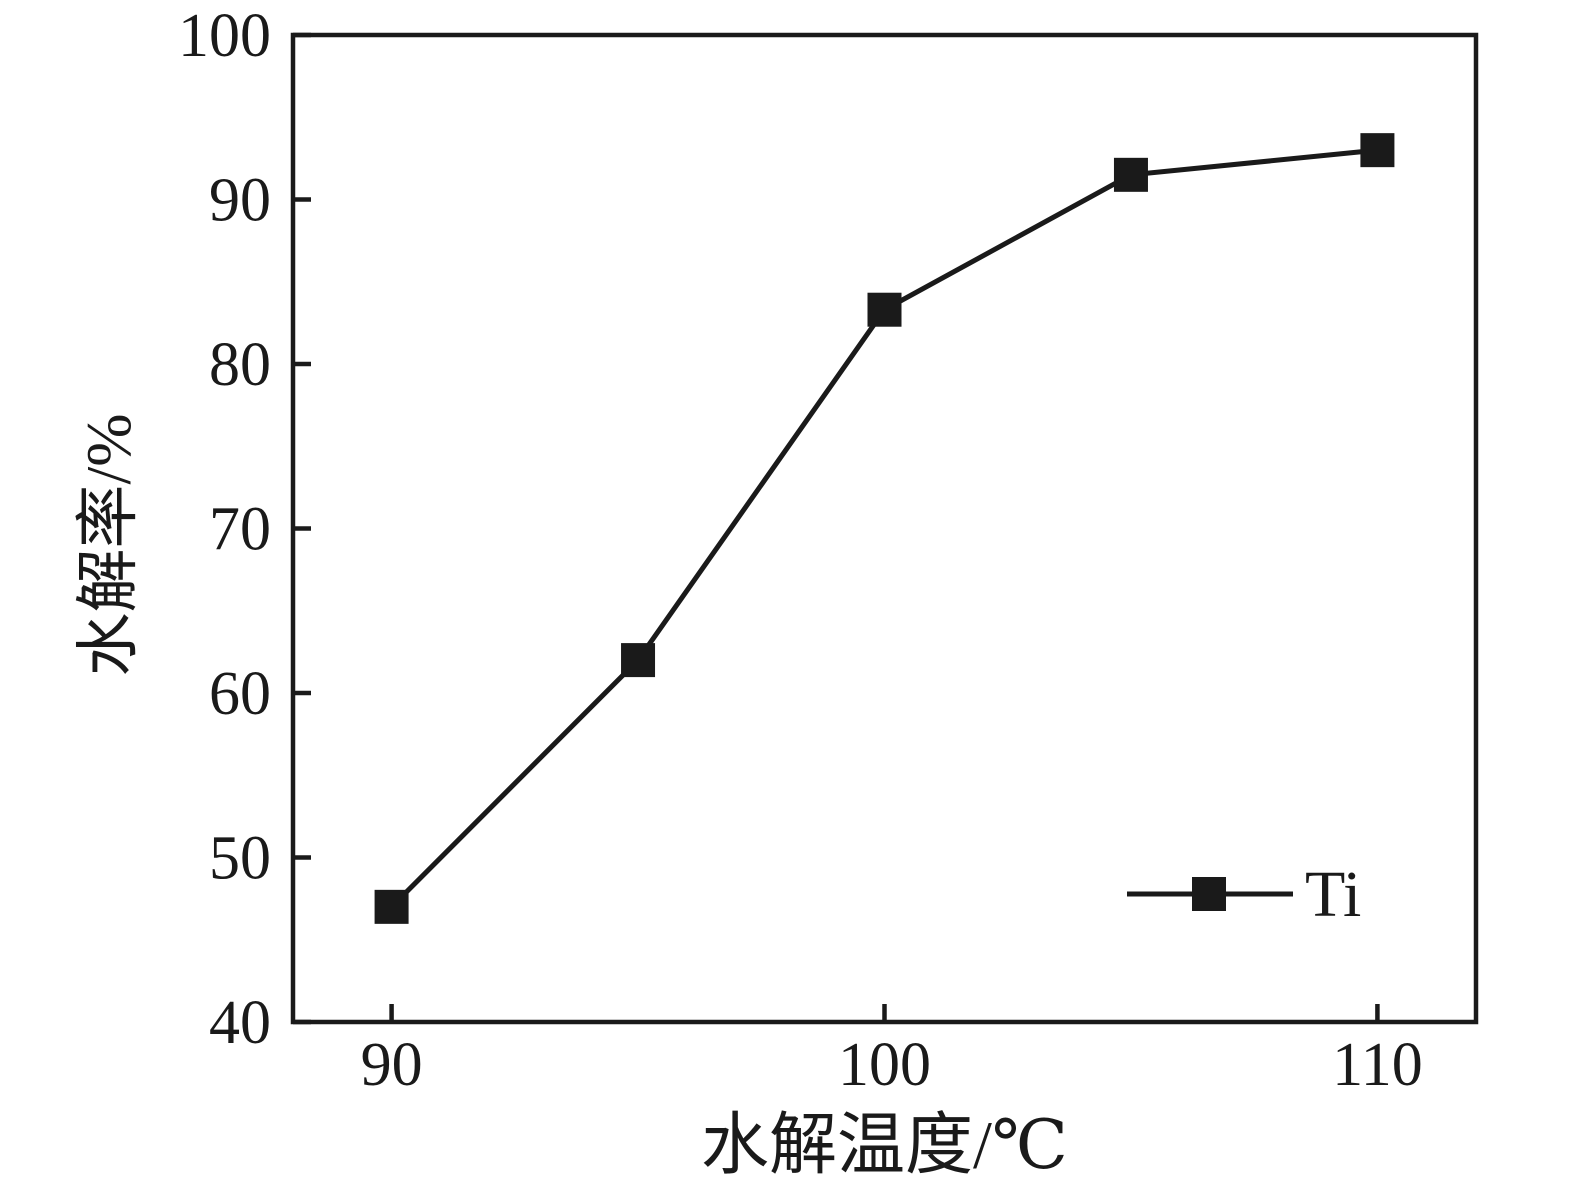 The width and height of the screenshot is (1575, 1194). Describe the element at coordinates (1209, 894) in the screenshot. I see `legend-marker` at that location.